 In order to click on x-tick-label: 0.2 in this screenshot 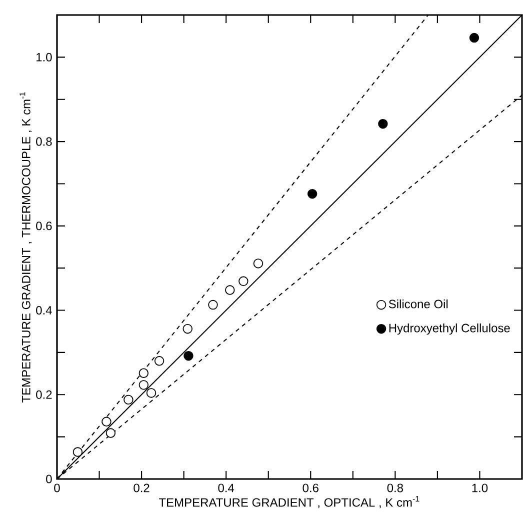, I will do `click(142, 488)`.